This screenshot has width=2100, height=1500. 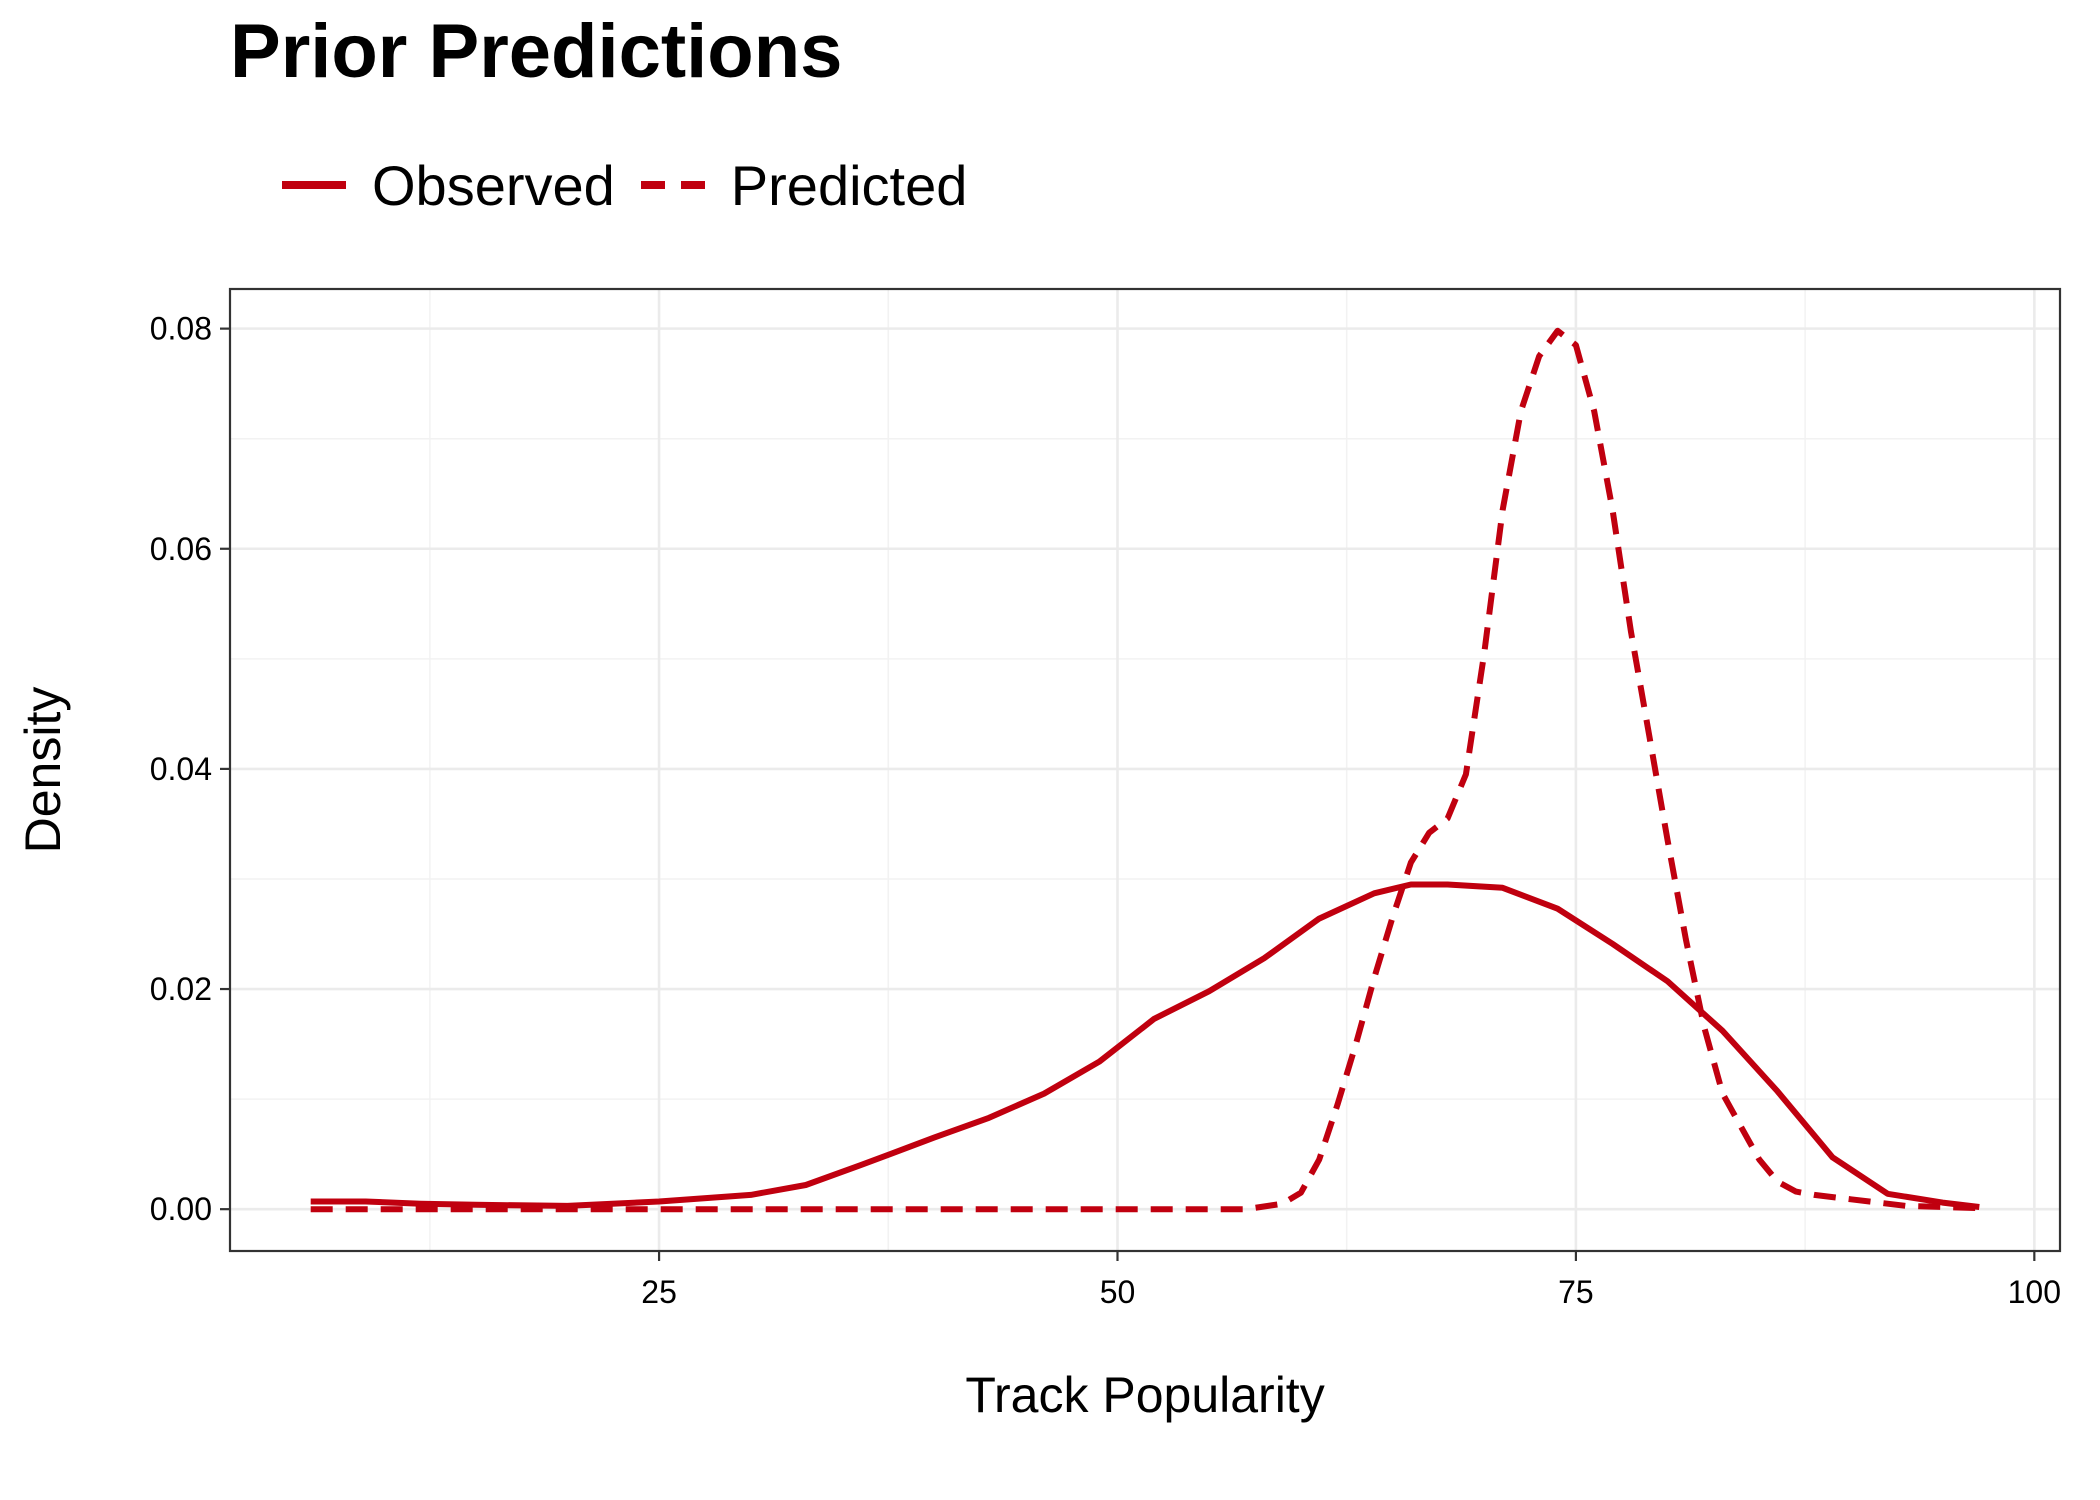 What do you see at coordinates (849, 185) in the screenshot?
I see `legend-label-predicted: Predicted` at bounding box center [849, 185].